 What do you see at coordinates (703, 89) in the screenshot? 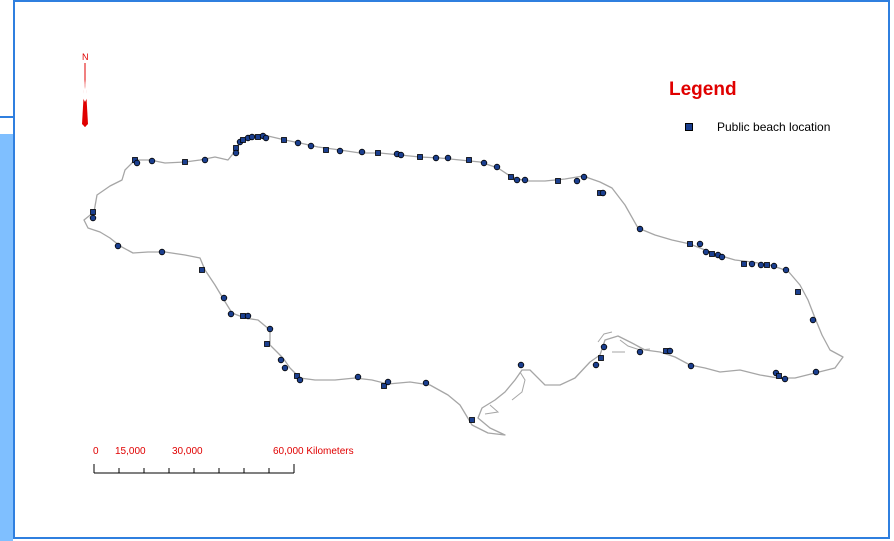
I see `legend-title: Legend` at bounding box center [703, 89].